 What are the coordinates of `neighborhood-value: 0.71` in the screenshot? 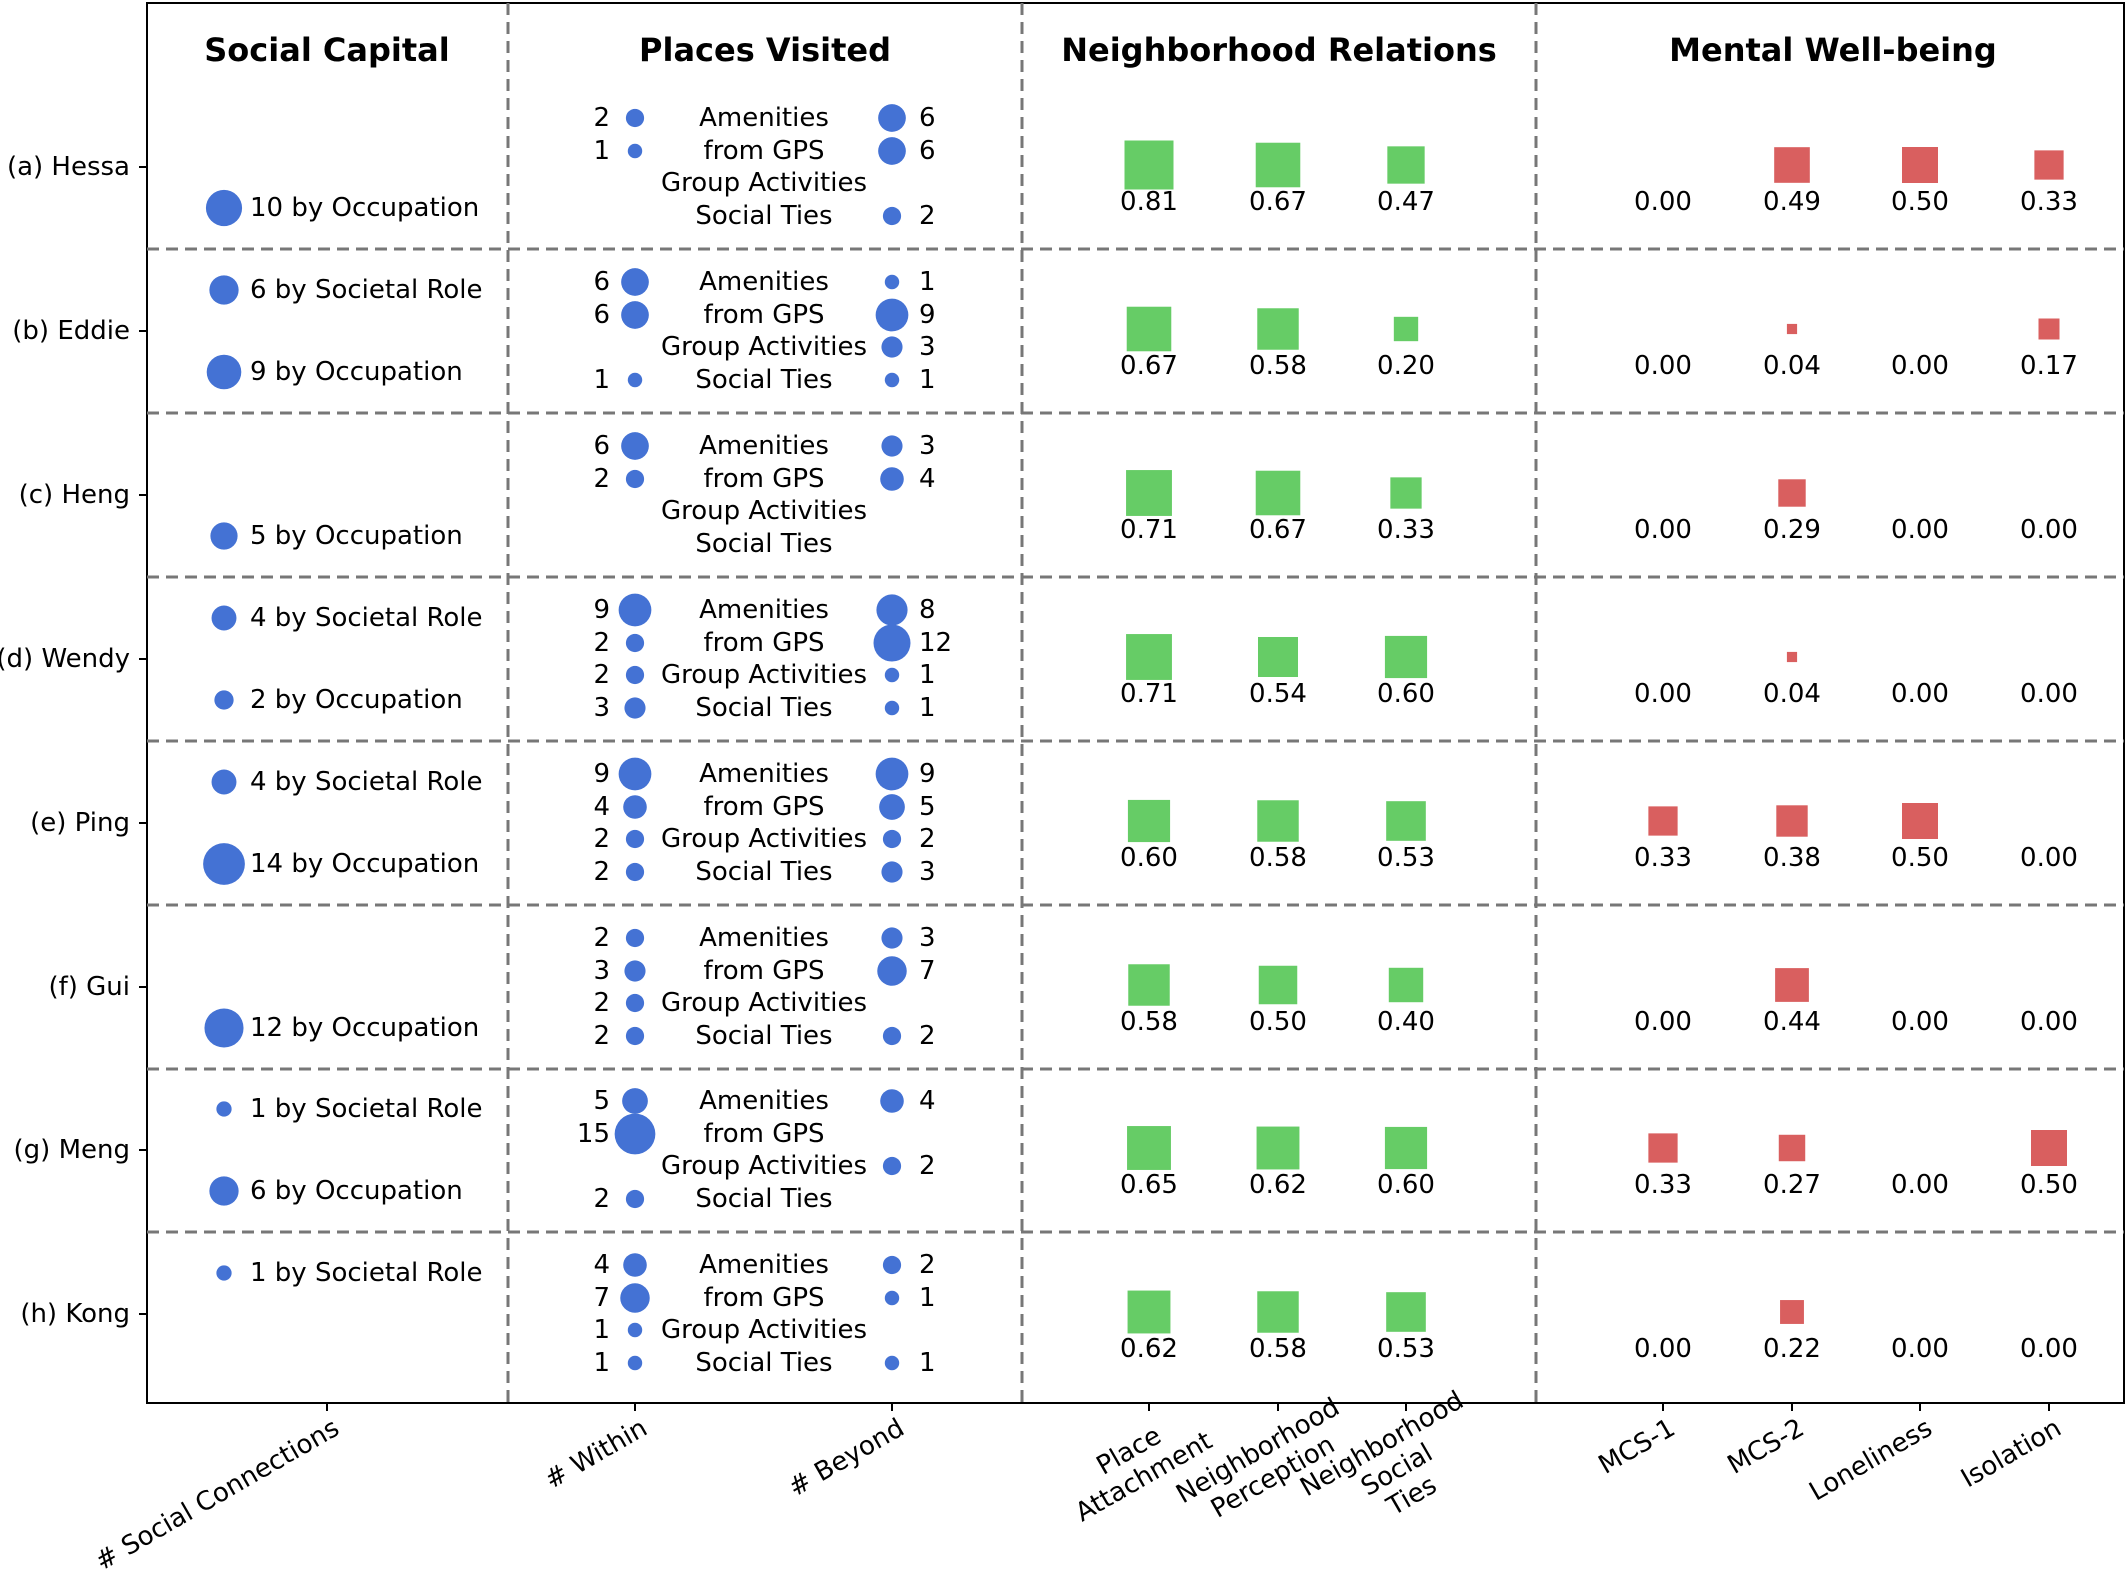 It's located at (1149, 530).